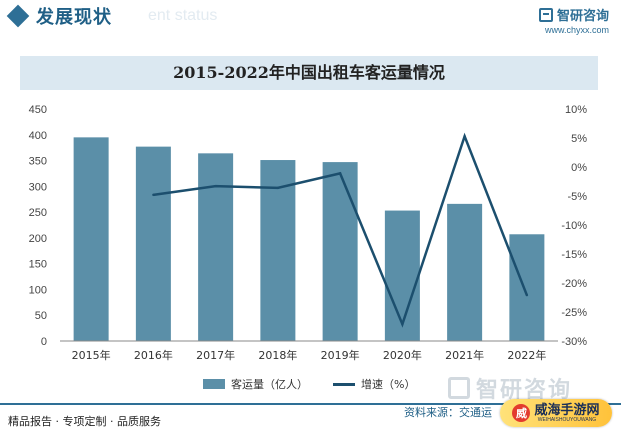 Image resolution: width=621 pixels, height=433 pixels. I want to click on header: 发展现状 ent status 智研咨询 www.chyxx.com, so click(310, 17).